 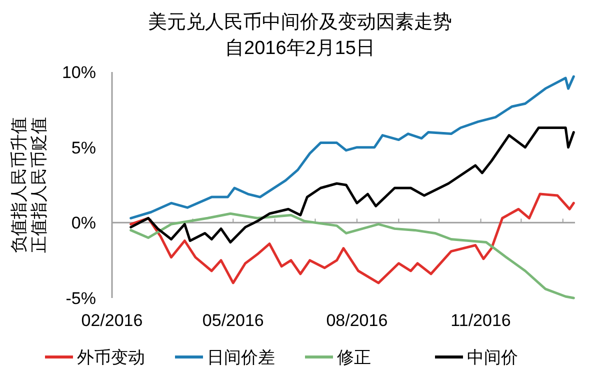 What do you see at coordinates (18, 185) in the screenshot?
I see `text: 负值指人民币升值` at bounding box center [18, 185].